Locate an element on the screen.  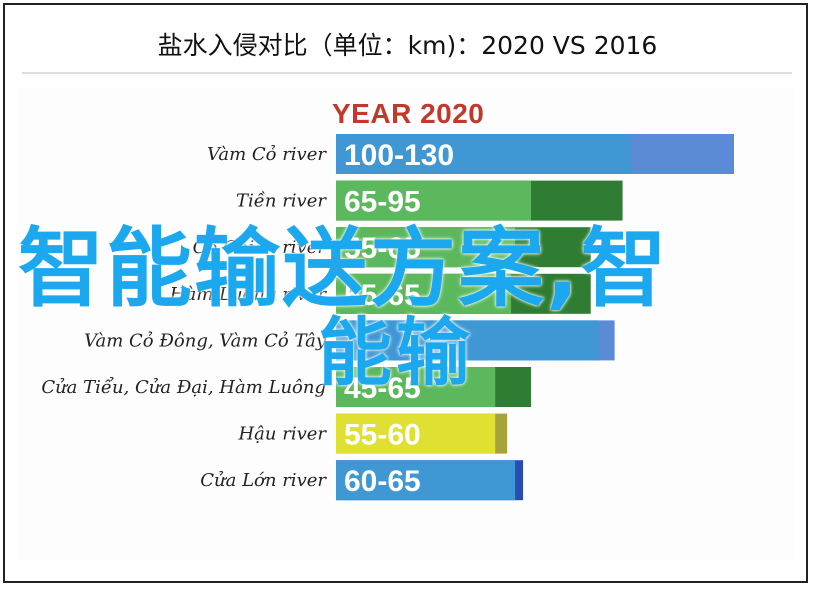
bar-value-label: 55-60 is located at coordinates (382, 435).